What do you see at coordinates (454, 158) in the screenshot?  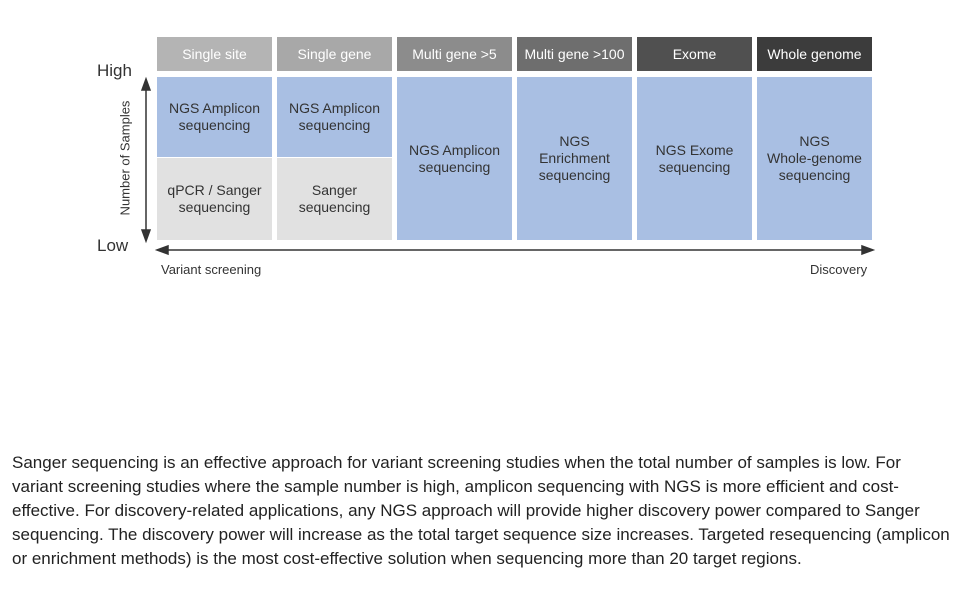 I see `cell-multi-gene-5: NGS Amplicon sequencing` at bounding box center [454, 158].